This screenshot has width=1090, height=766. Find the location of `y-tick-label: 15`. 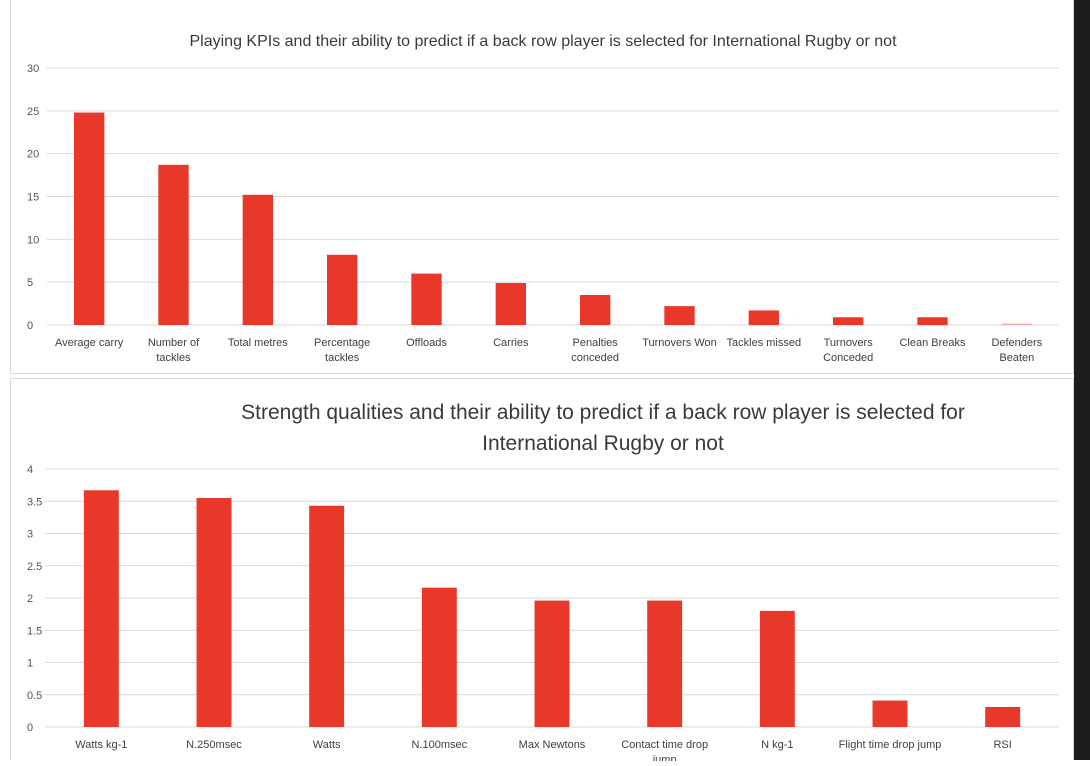

y-tick-label: 15 is located at coordinates (33, 198).